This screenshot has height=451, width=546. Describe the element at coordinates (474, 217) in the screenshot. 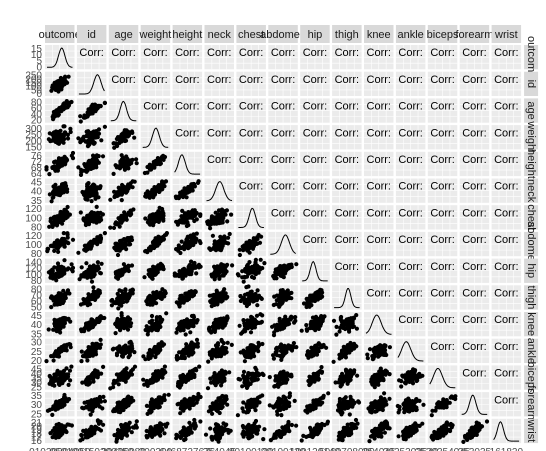

I see `panel-chest-forearm: Corr:` at that location.